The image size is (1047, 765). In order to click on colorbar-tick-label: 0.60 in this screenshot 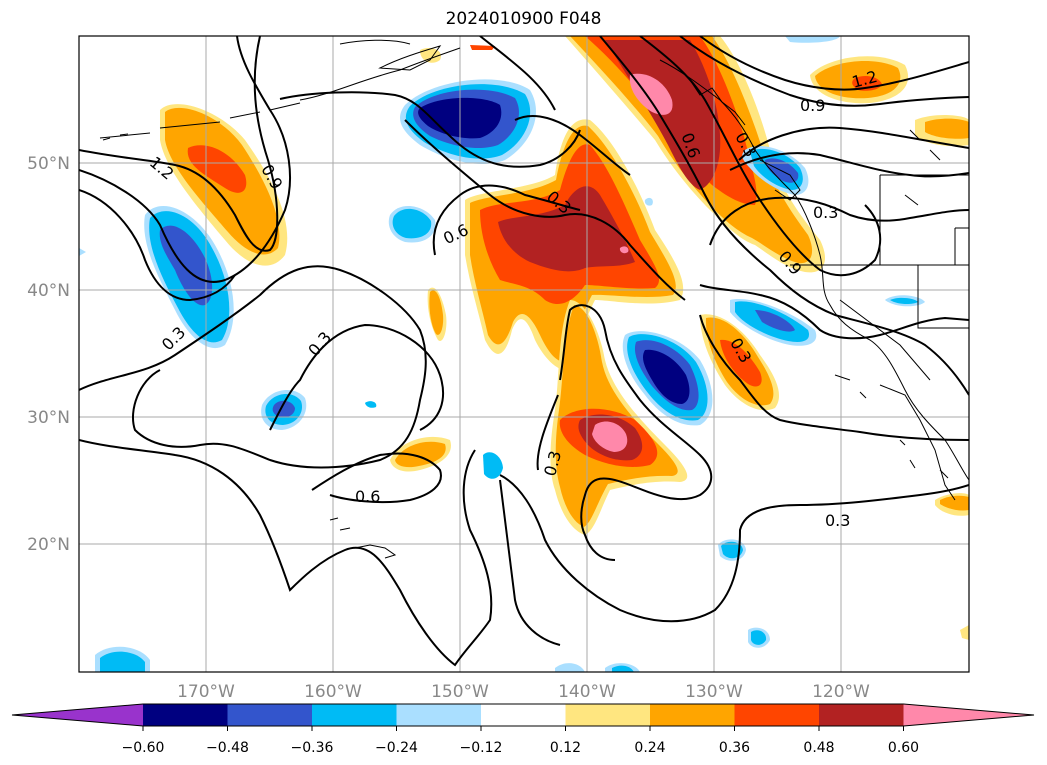, I will do `click(903, 748)`.